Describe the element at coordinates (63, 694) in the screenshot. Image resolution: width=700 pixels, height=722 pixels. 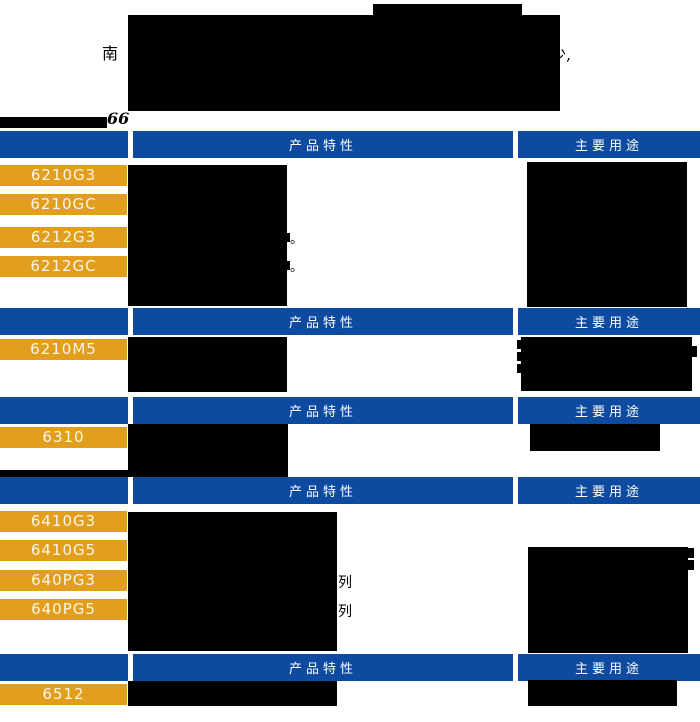
I see `product-code-cell: 6512` at that location.